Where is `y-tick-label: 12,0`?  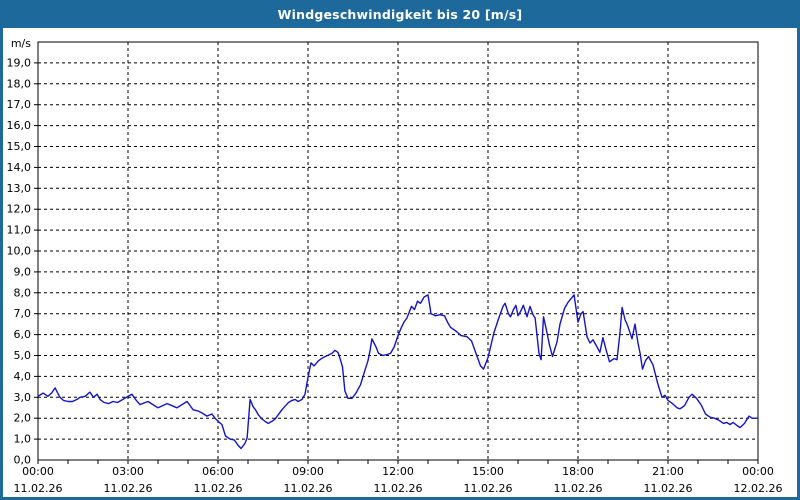
y-tick-label: 12,0 is located at coordinates (19, 209).